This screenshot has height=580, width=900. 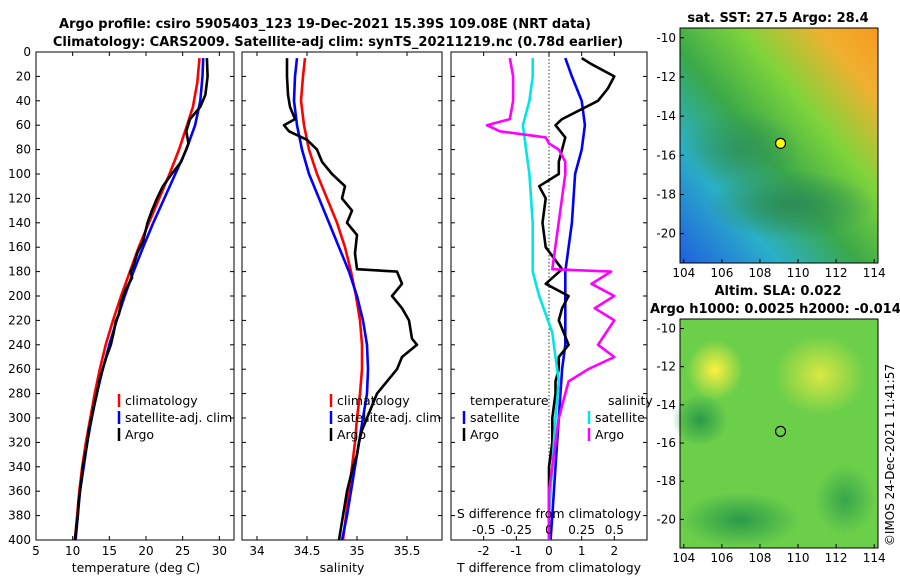 What do you see at coordinates (19, 516) in the screenshot?
I see `depth-tick-label: 380` at bounding box center [19, 516].